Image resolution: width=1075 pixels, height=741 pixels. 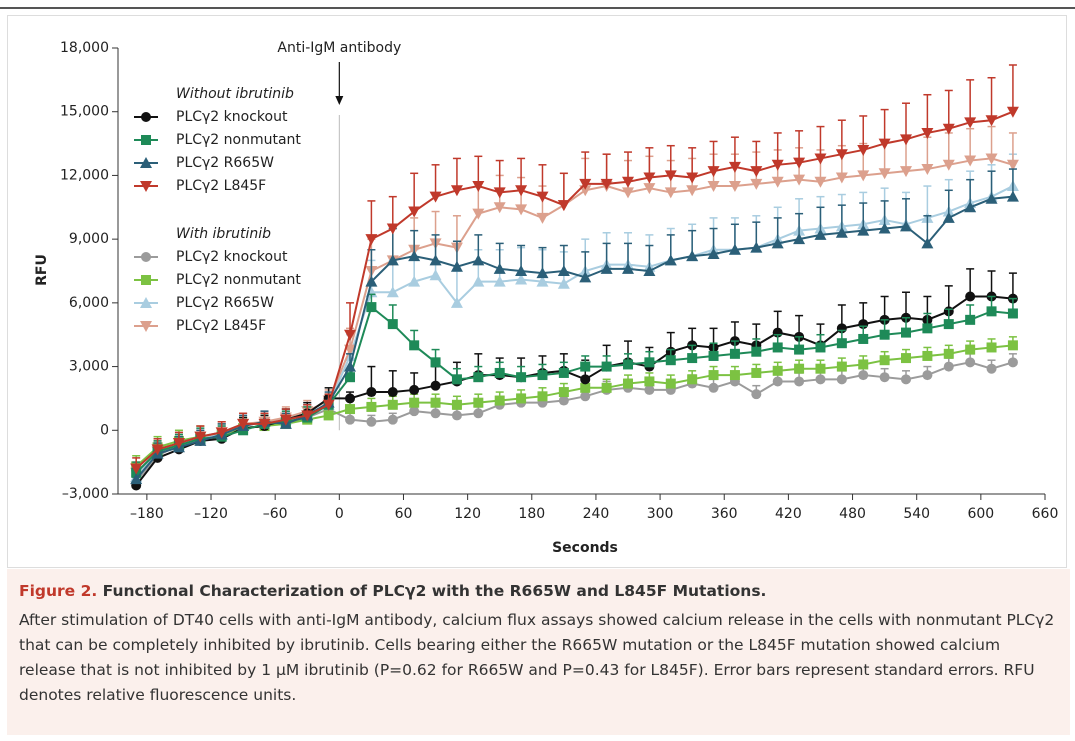 I want to click on y-tick-label: 6,000, so click(x=89, y=303).